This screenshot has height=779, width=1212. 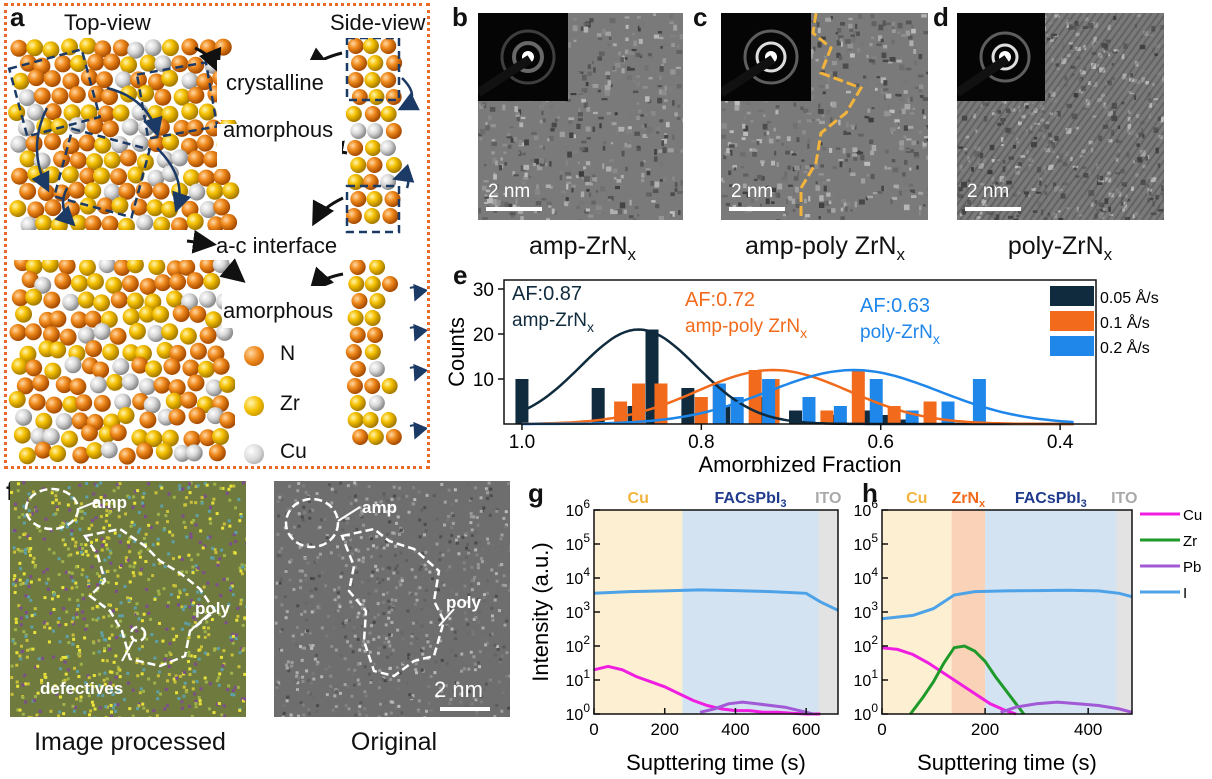 What do you see at coordinates (288, 353) in the screenshot?
I see `legend-n-label: N` at bounding box center [288, 353].